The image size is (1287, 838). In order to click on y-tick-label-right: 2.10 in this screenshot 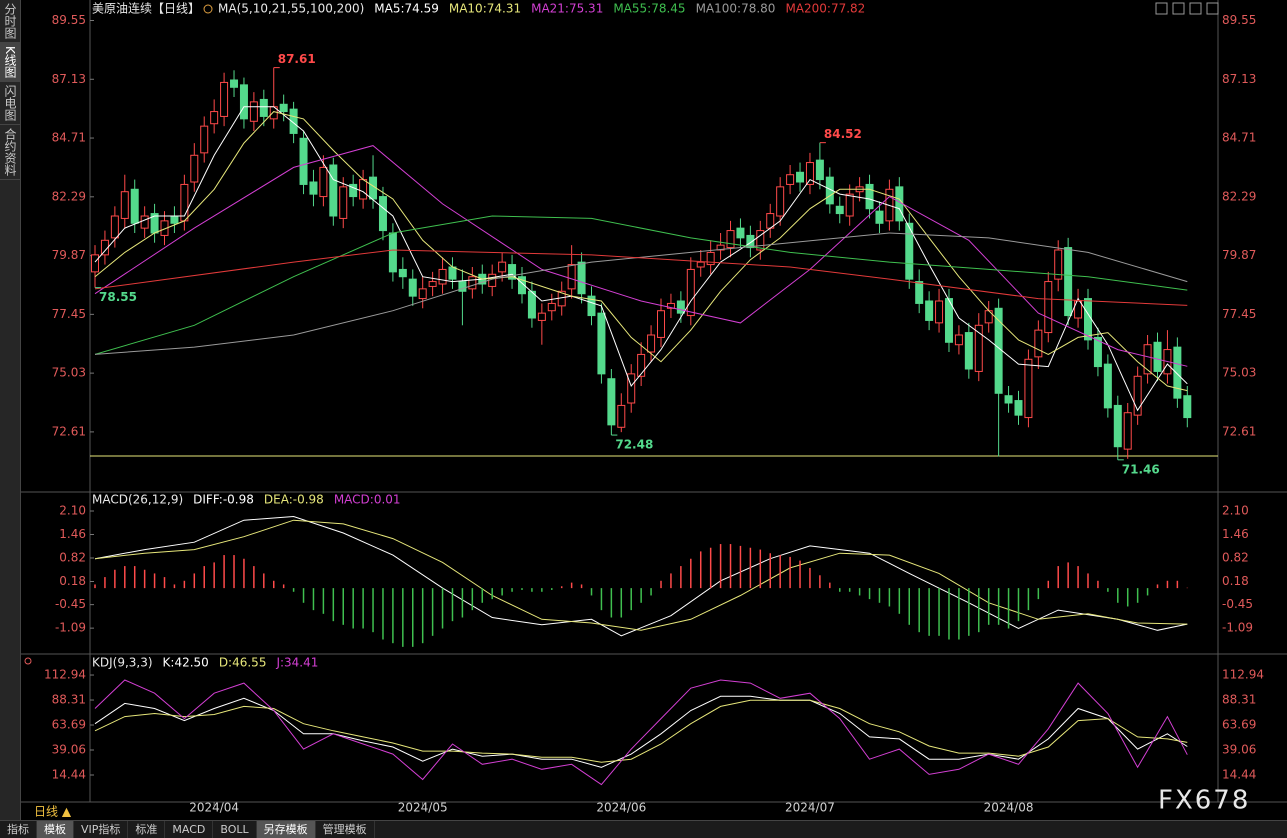, I will do `click(1235, 511)`.